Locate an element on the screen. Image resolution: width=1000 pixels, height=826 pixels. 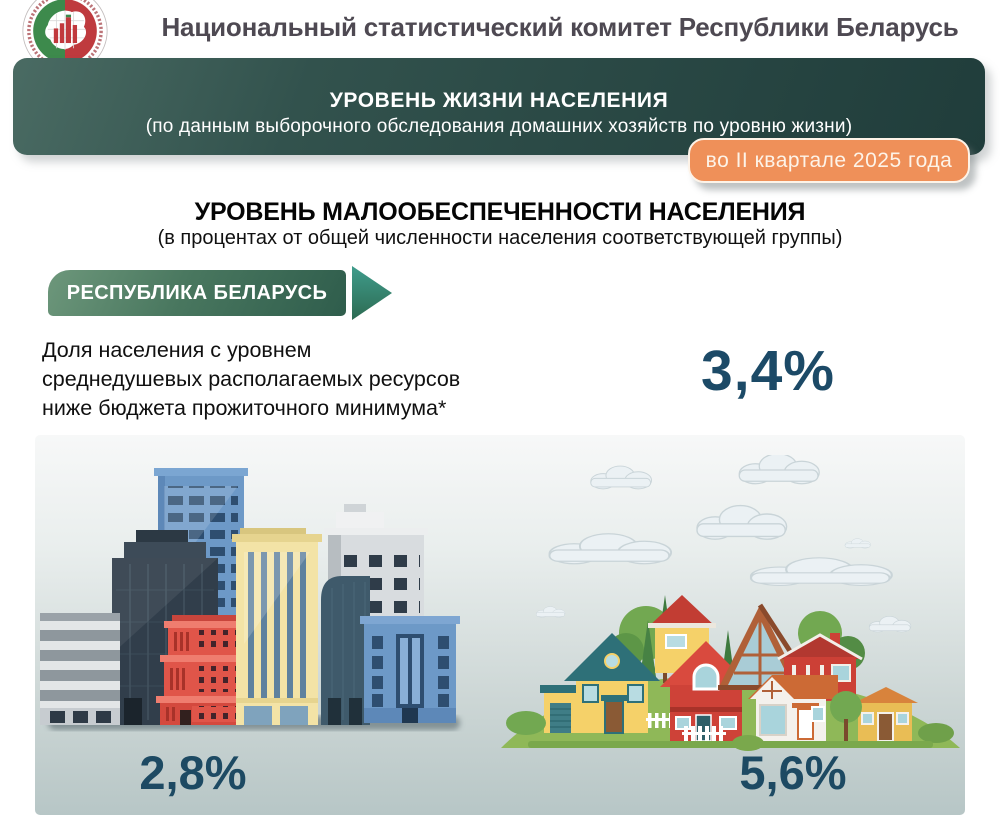
indicator-line-1: Доля населения с уровнем is located at coordinates (177, 350).